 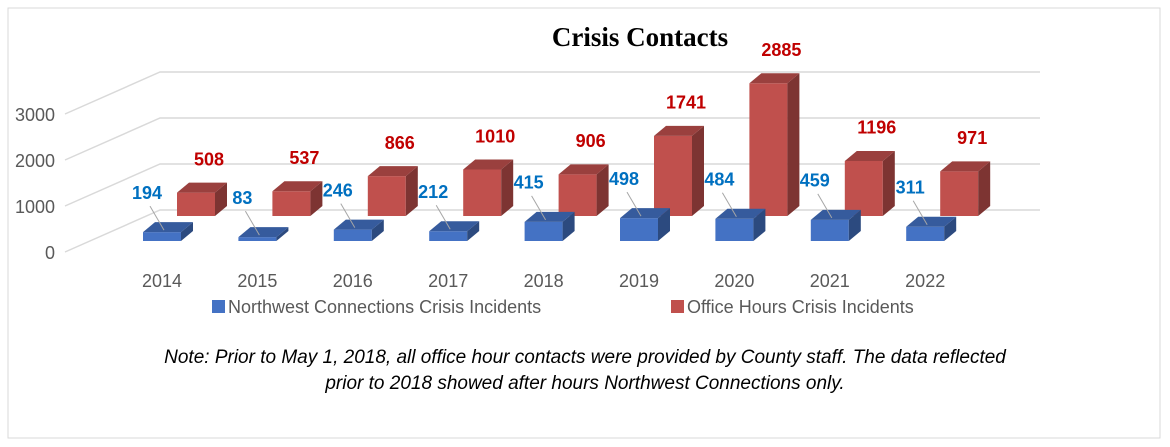 I want to click on data-label: 415, so click(x=529, y=183).